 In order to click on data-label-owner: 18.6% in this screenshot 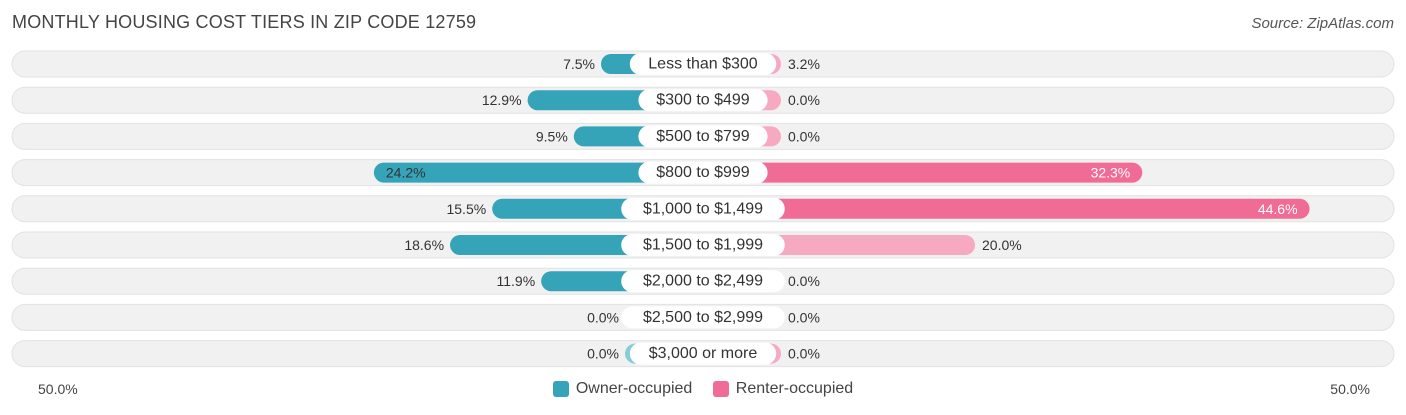, I will do `click(424, 245)`.